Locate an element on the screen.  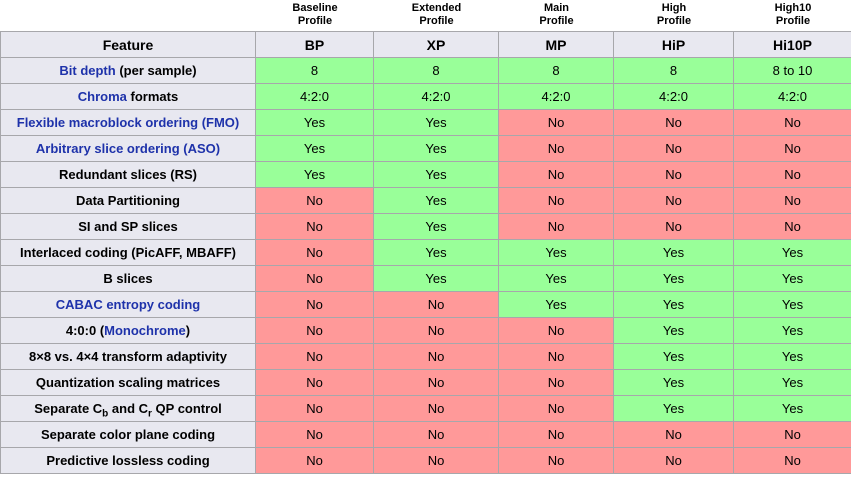
feature-link: Arbitrary slice ordering (ASO) is located at coordinates (128, 148).